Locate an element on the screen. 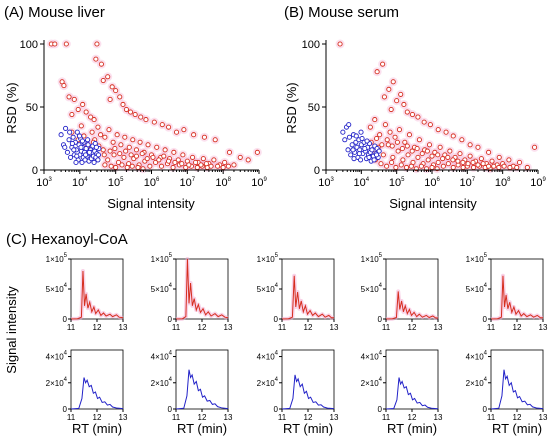 The width and height of the screenshot is (550, 438). panel-c-bottom-2-ytick-label-1: 2×10⁴ is located at coordinates (162, 382).